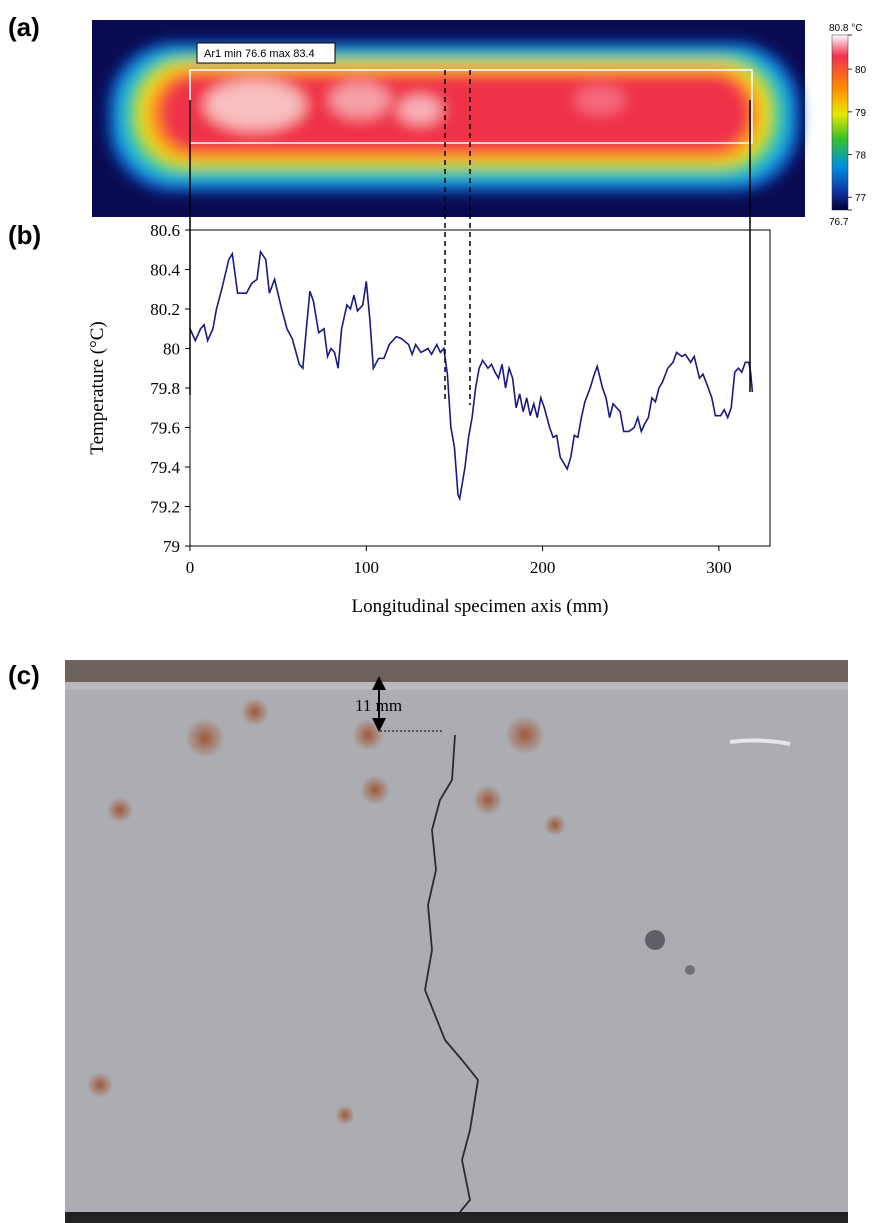 The width and height of the screenshot is (876, 1223). I want to click on x-axis-label: Longitudinal specimen axis (mm), so click(480, 606).